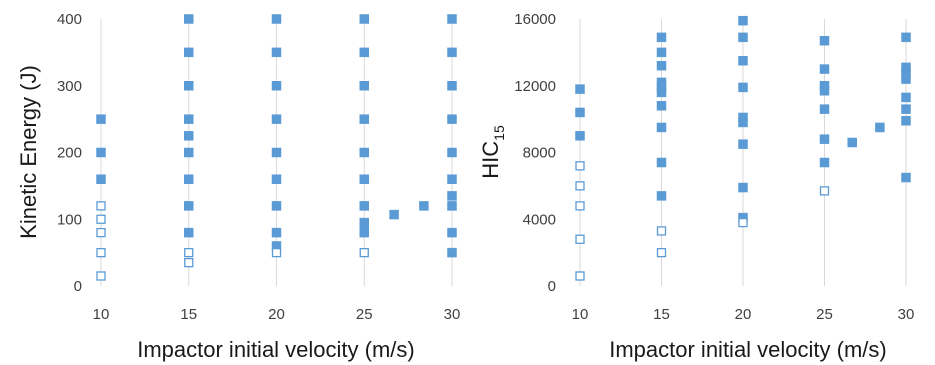  Describe the element at coordinates (490, 160) in the screenshot. I see `y-axis-title-main: HIC` at that location.